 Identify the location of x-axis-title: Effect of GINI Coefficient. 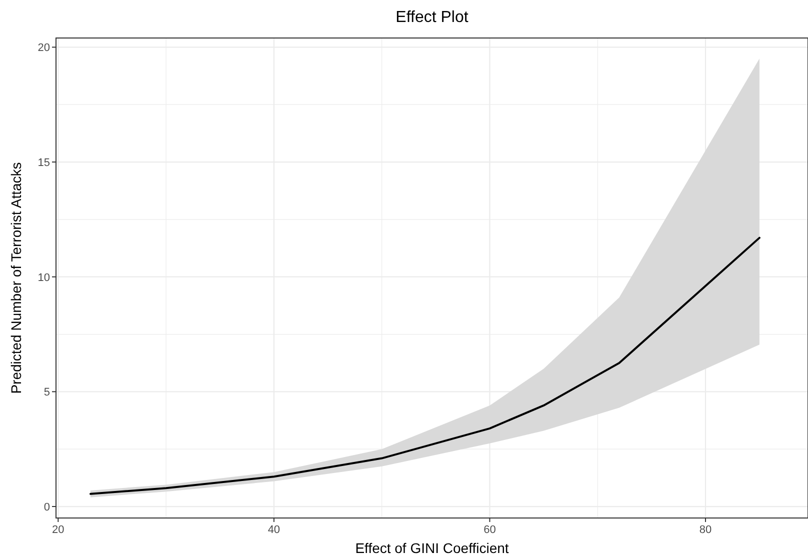
(432, 548).